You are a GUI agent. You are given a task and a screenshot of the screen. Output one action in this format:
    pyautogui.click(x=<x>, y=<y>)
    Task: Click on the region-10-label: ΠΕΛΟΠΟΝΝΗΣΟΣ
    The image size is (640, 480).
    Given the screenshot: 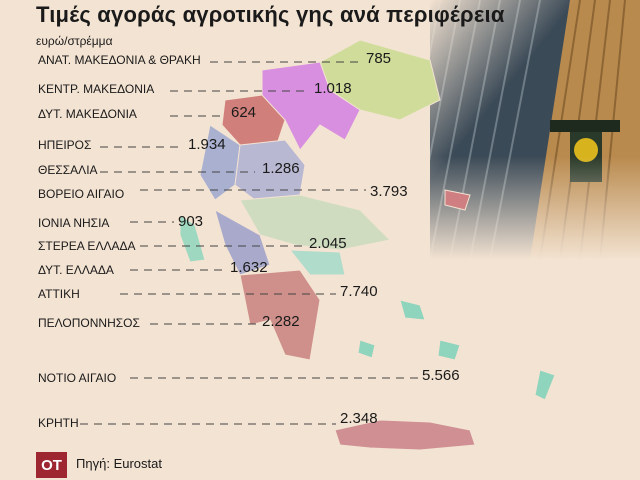 What is the action you would take?
    pyautogui.click(x=89, y=323)
    